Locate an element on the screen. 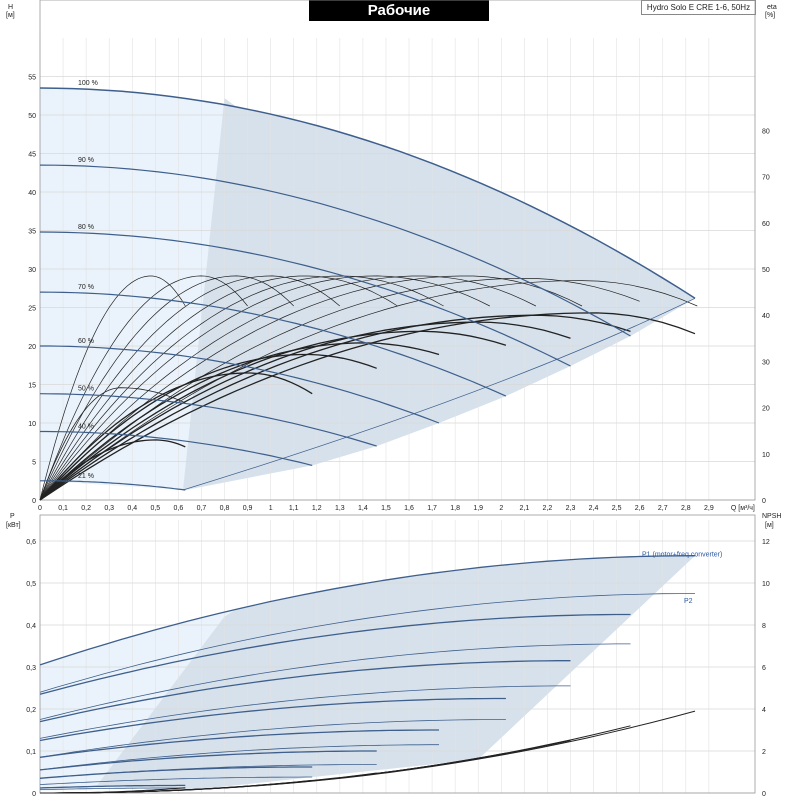 The height and width of the screenshot is (800, 800). p2-label: P2 is located at coordinates (688, 601).